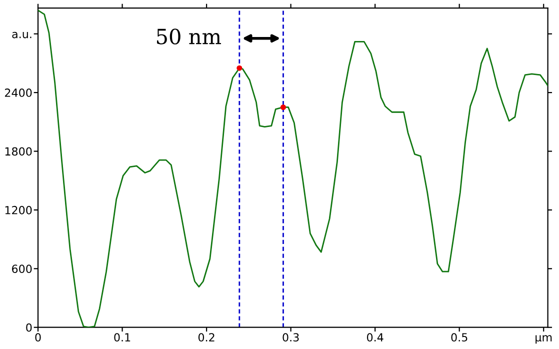 This screenshot has width=559, height=349. What do you see at coordinates (38, 337) in the screenshot?
I see `x-tick-label: 0` at bounding box center [38, 337].